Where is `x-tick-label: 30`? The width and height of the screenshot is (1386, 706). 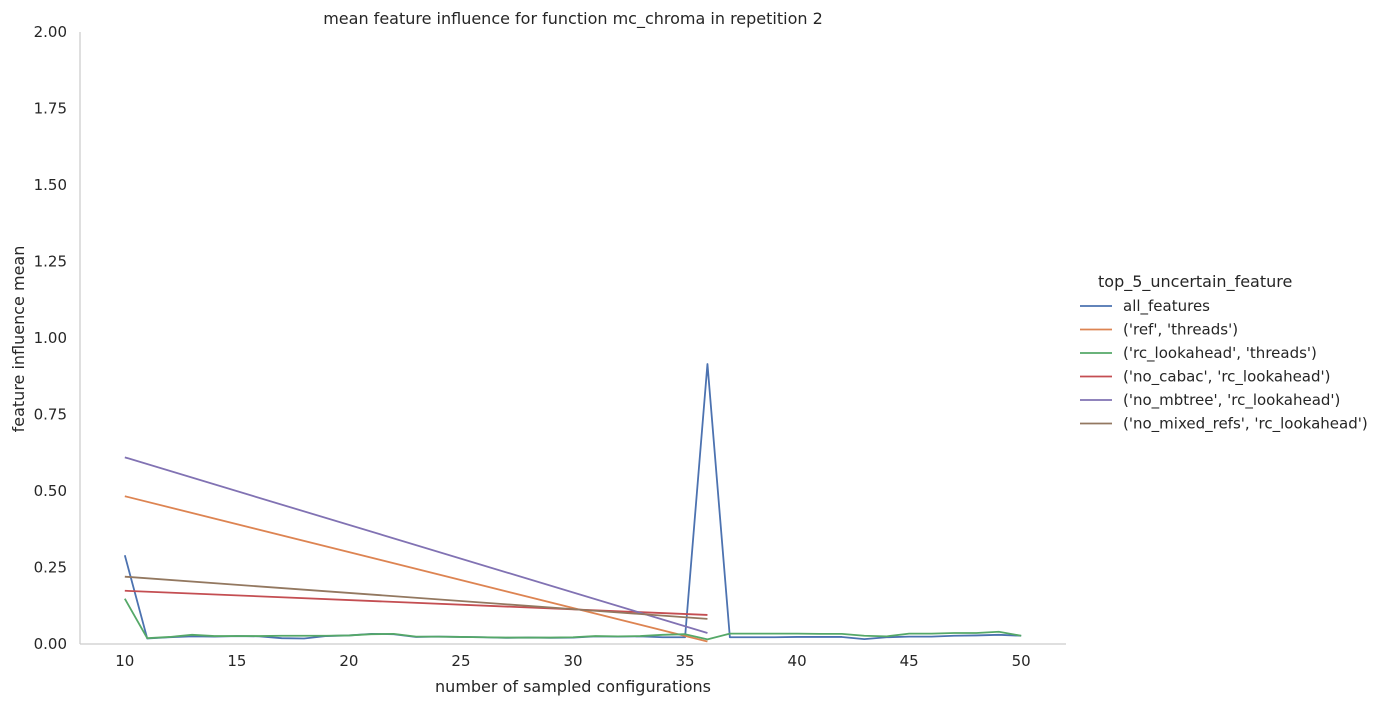
x-tick-label: 30 is located at coordinates (572, 661).